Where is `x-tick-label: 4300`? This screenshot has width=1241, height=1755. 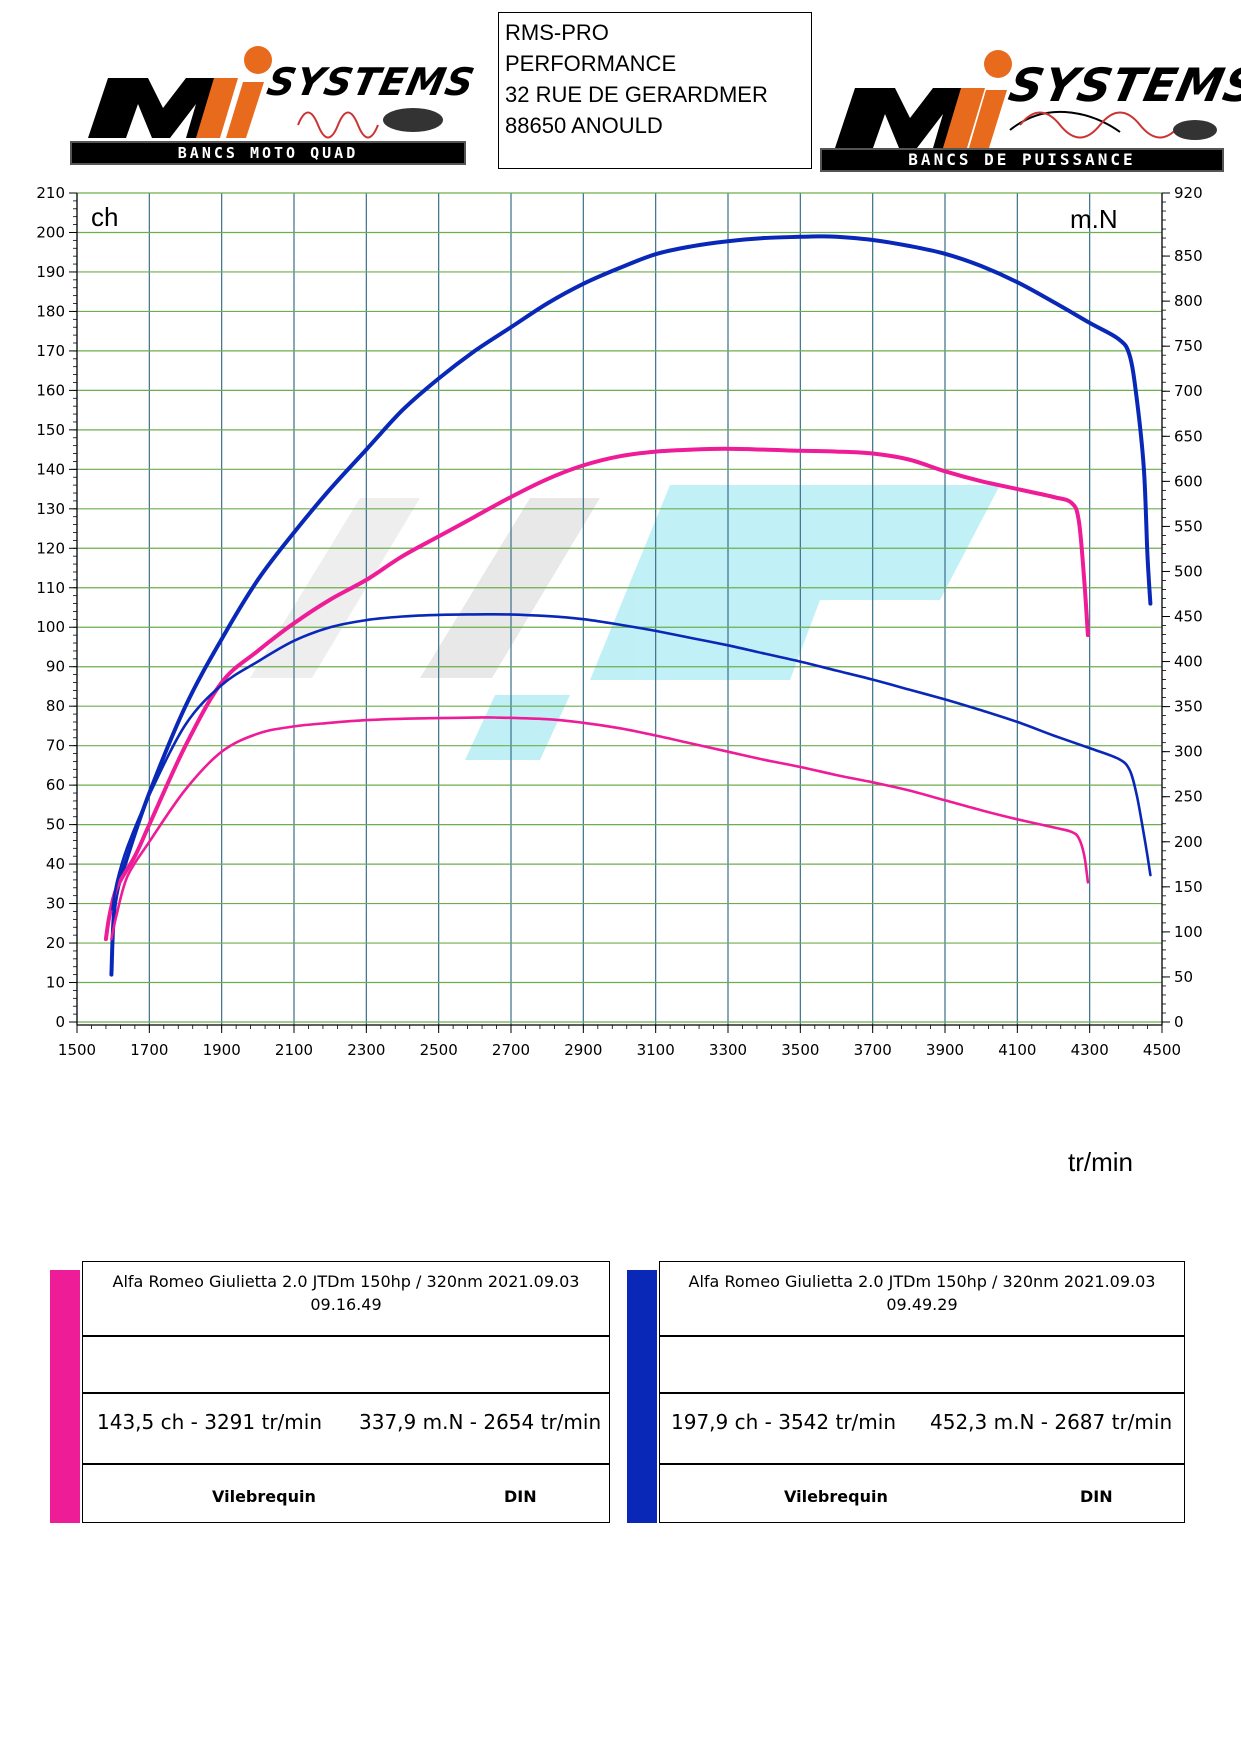
x-tick-label: 4300 is located at coordinates (1090, 1050).